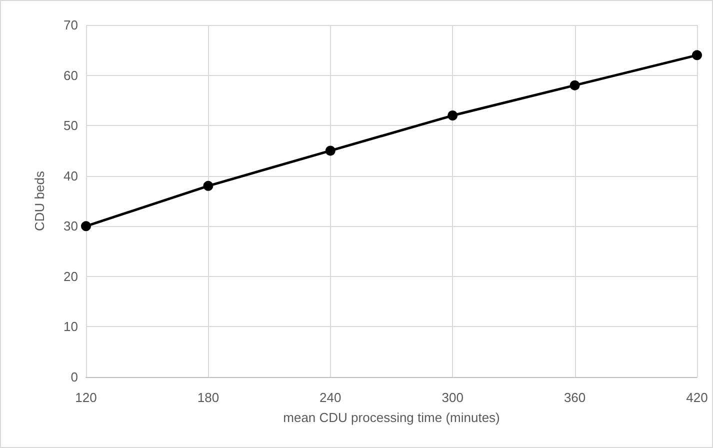 This screenshot has width=713, height=448. I want to click on x-tick-label: 360, so click(575, 397).